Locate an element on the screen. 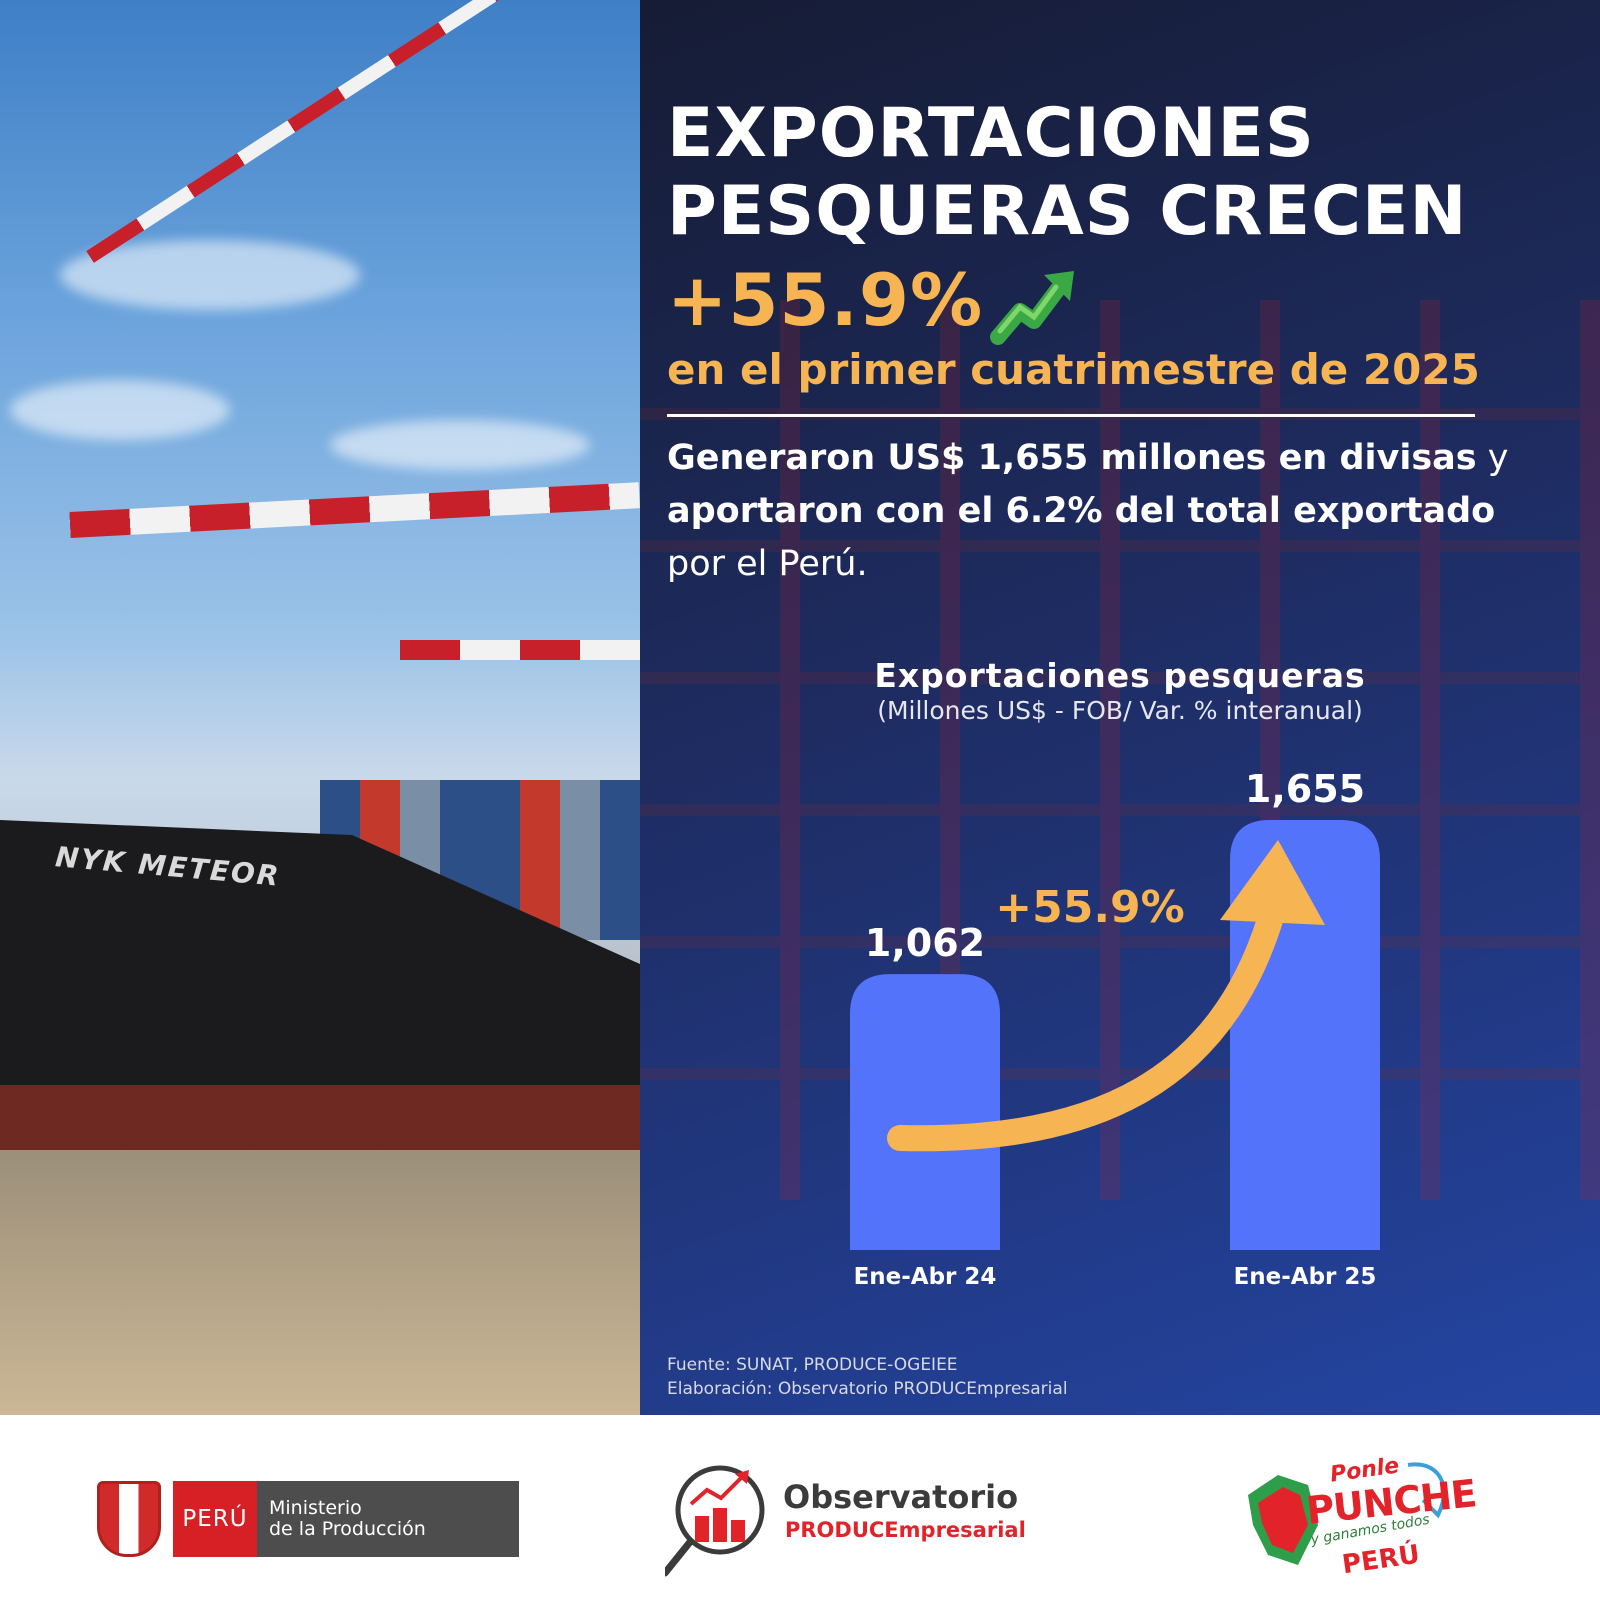  value-label-0: 1,062 is located at coordinates (925, 943).